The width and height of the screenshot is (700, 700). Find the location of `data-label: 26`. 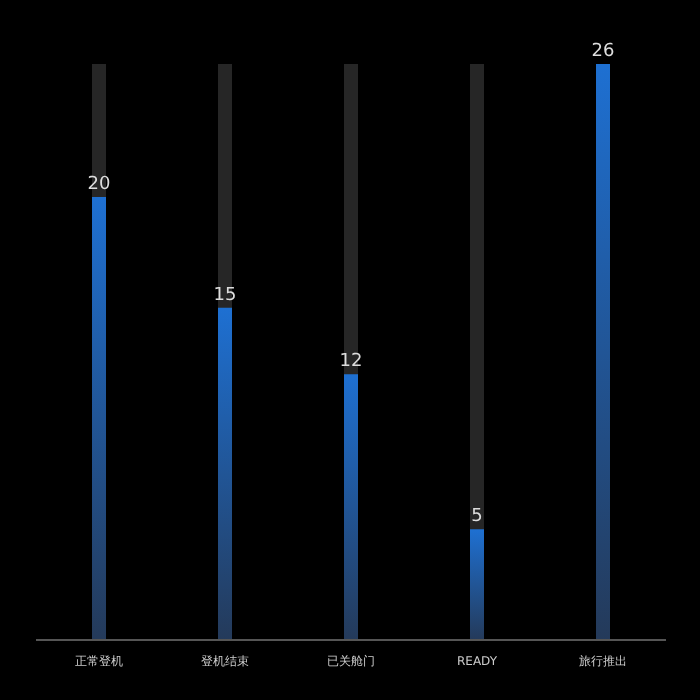

data-label: 26 is located at coordinates (603, 52).